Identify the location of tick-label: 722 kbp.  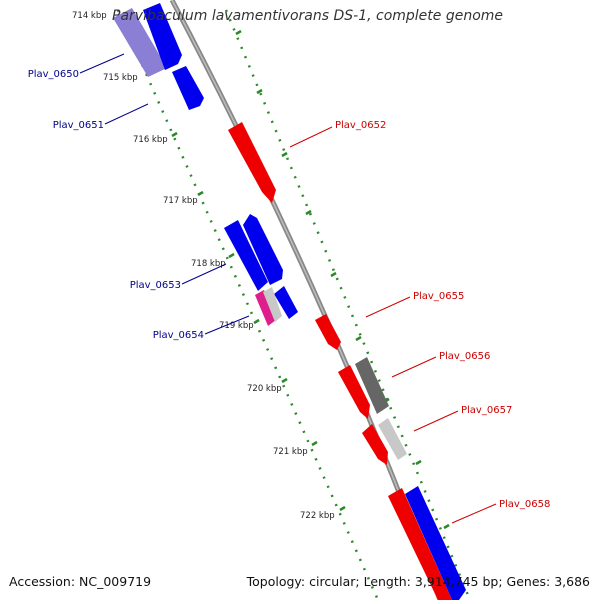
(317, 516).